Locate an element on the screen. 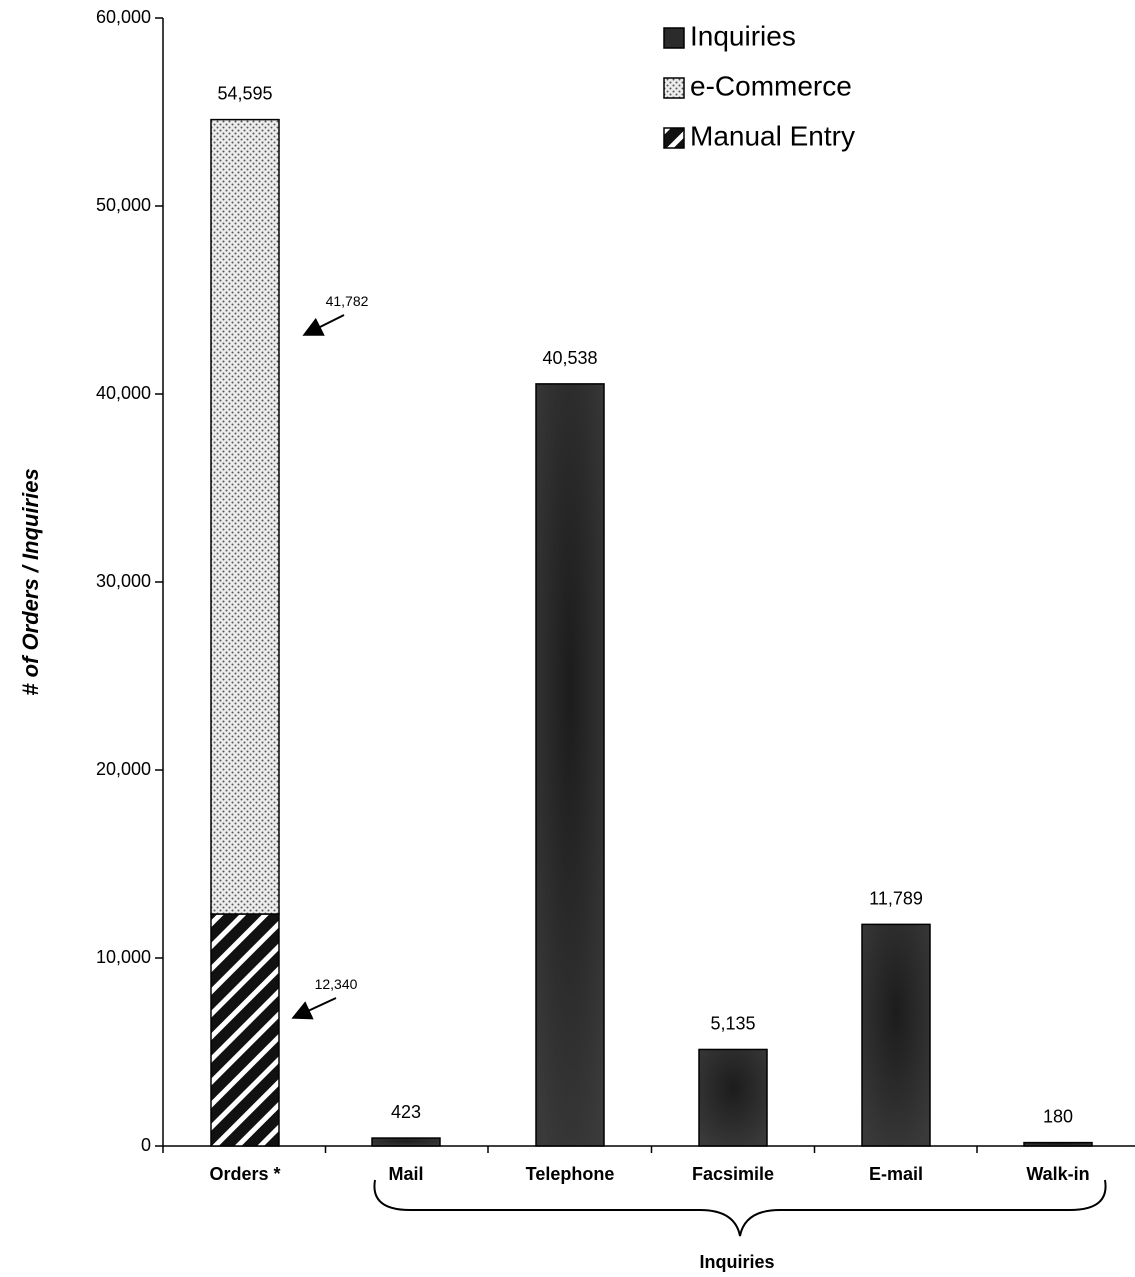 Image resolution: width=1135 pixels, height=1277 pixels. data-label-mail: 423 is located at coordinates (406, 1112).